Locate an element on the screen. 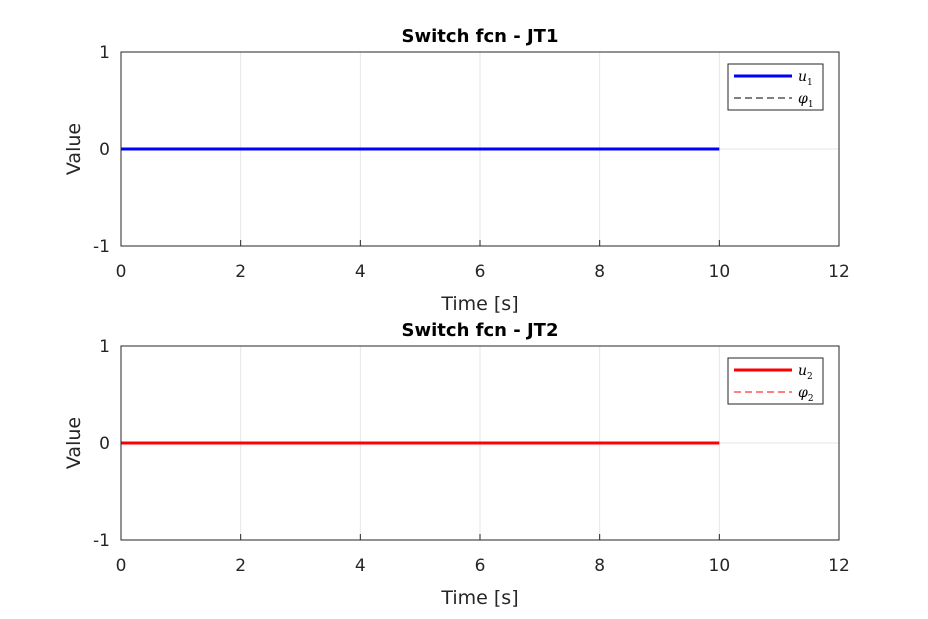  chart-title: Switch fcn - JT1 is located at coordinates (480, 36).